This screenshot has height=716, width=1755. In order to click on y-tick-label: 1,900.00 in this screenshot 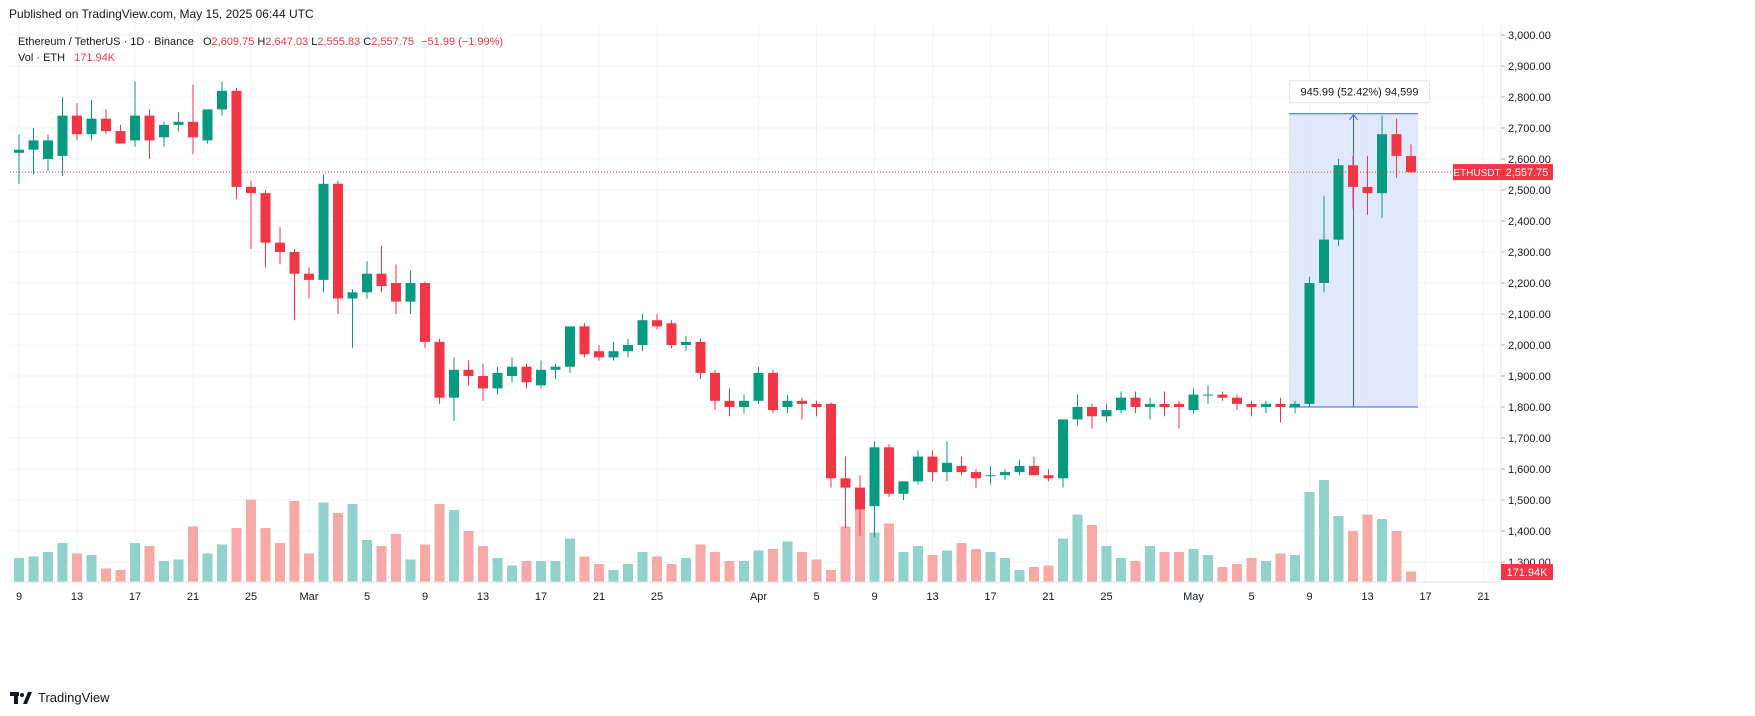, I will do `click(1529, 377)`.